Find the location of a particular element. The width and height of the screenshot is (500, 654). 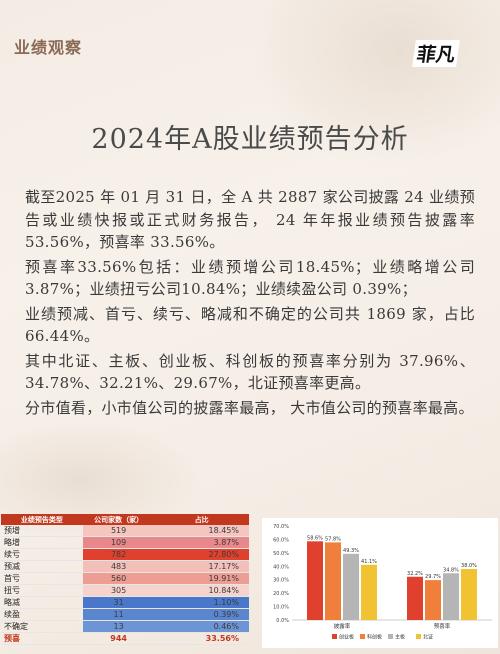

total-type-cell: 预喜 is located at coordinates (42, 638).